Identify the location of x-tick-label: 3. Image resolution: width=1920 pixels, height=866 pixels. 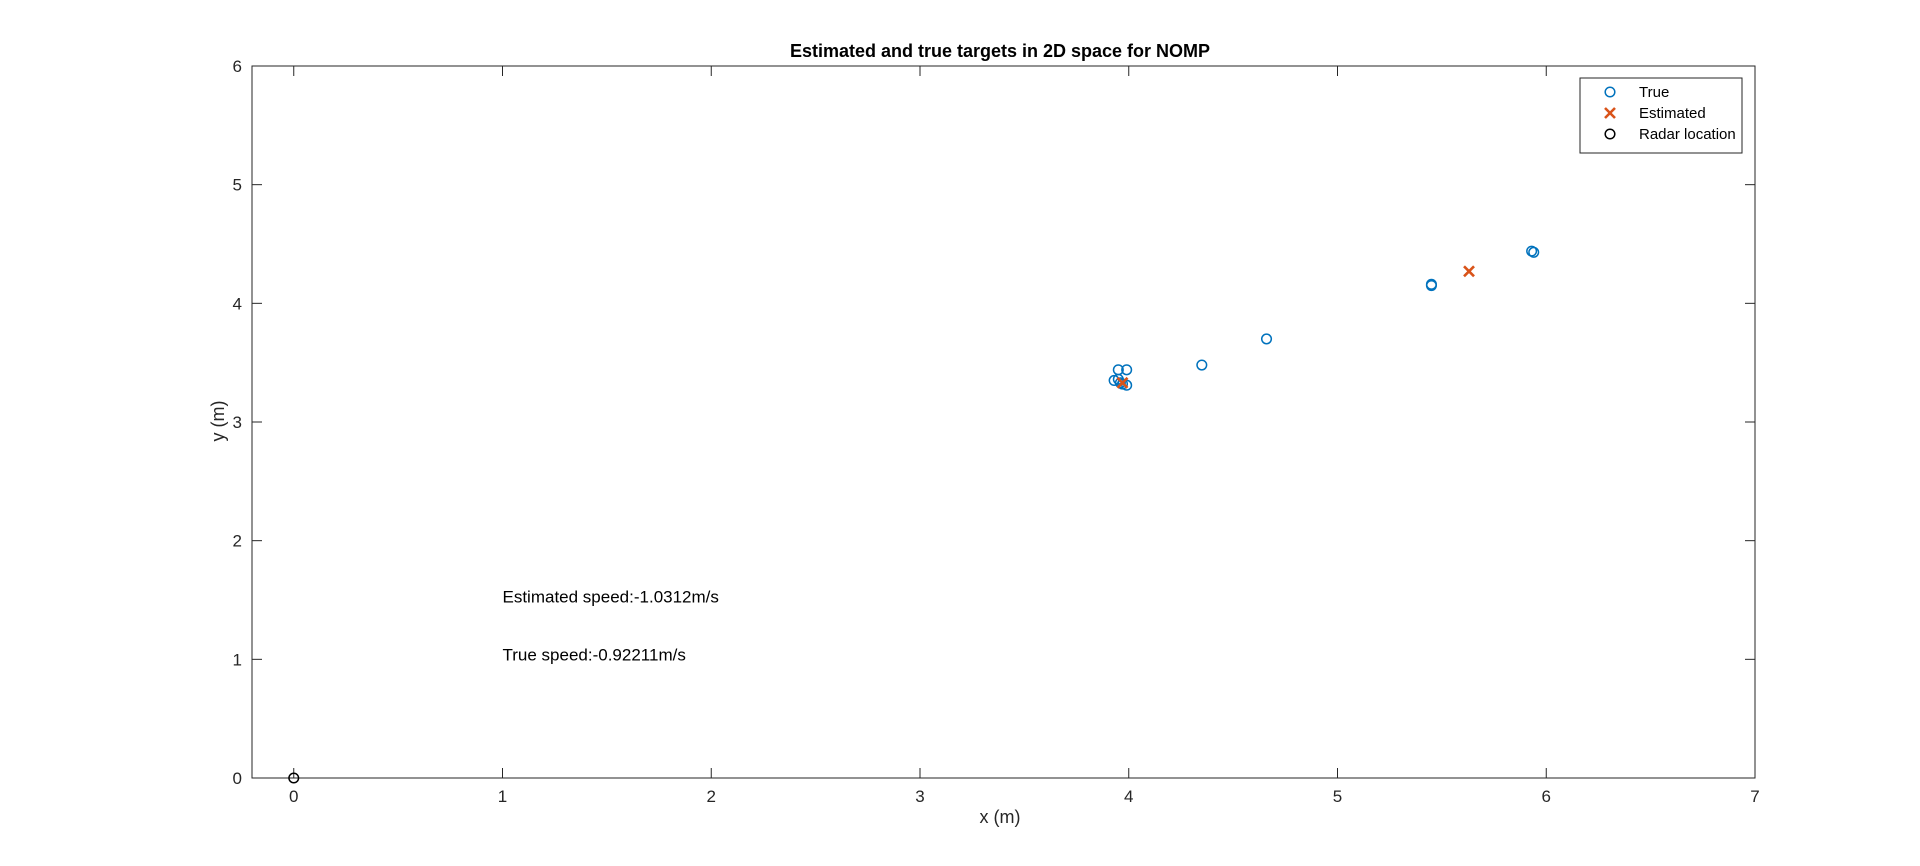
(919, 796).